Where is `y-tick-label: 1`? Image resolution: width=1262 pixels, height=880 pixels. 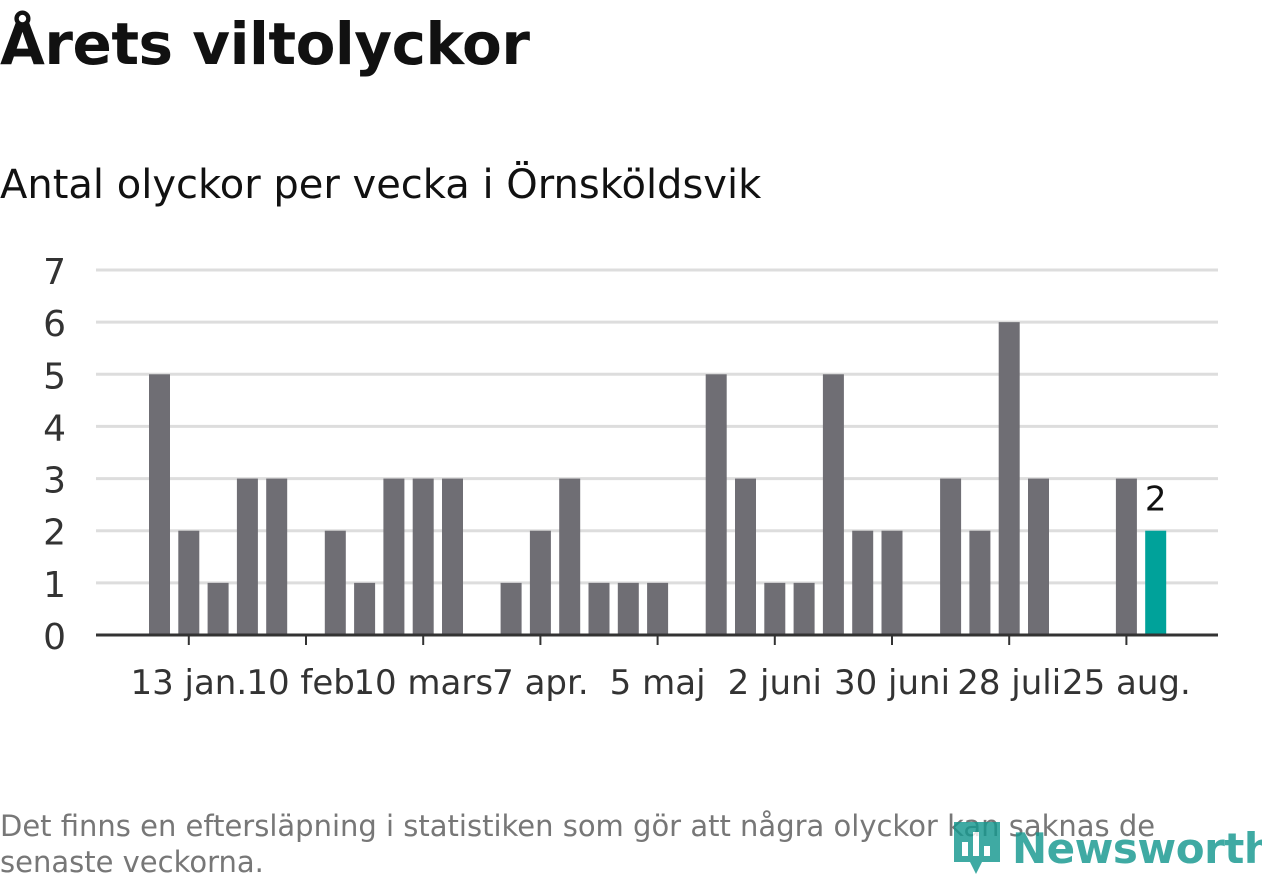
y-tick-label: 1 is located at coordinates (54, 585).